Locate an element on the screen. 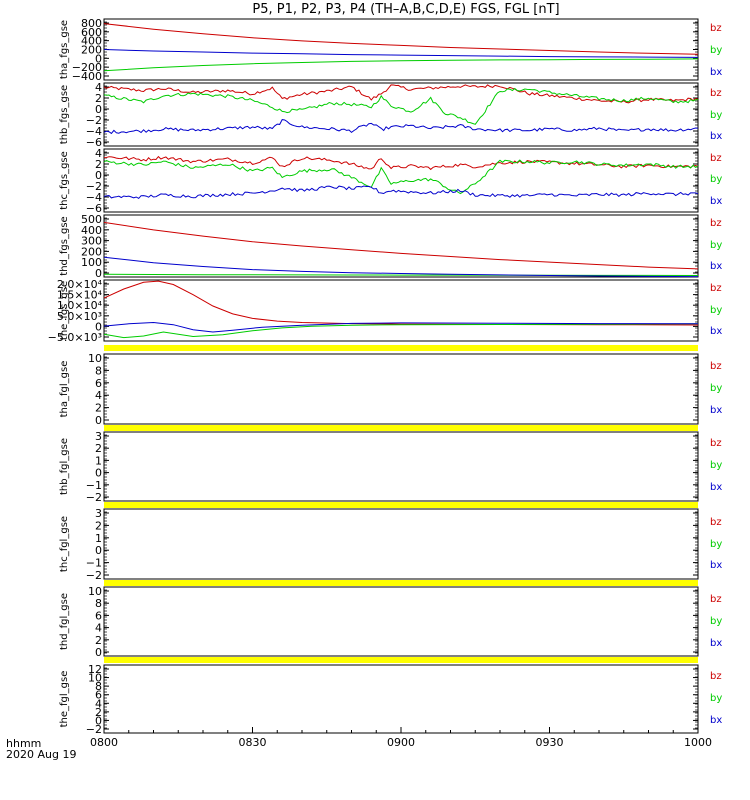 Image resolution: width=750 pixels, height=800 pixels. y-tick-label: 1.5×10⁴ is located at coordinates (80, 295).